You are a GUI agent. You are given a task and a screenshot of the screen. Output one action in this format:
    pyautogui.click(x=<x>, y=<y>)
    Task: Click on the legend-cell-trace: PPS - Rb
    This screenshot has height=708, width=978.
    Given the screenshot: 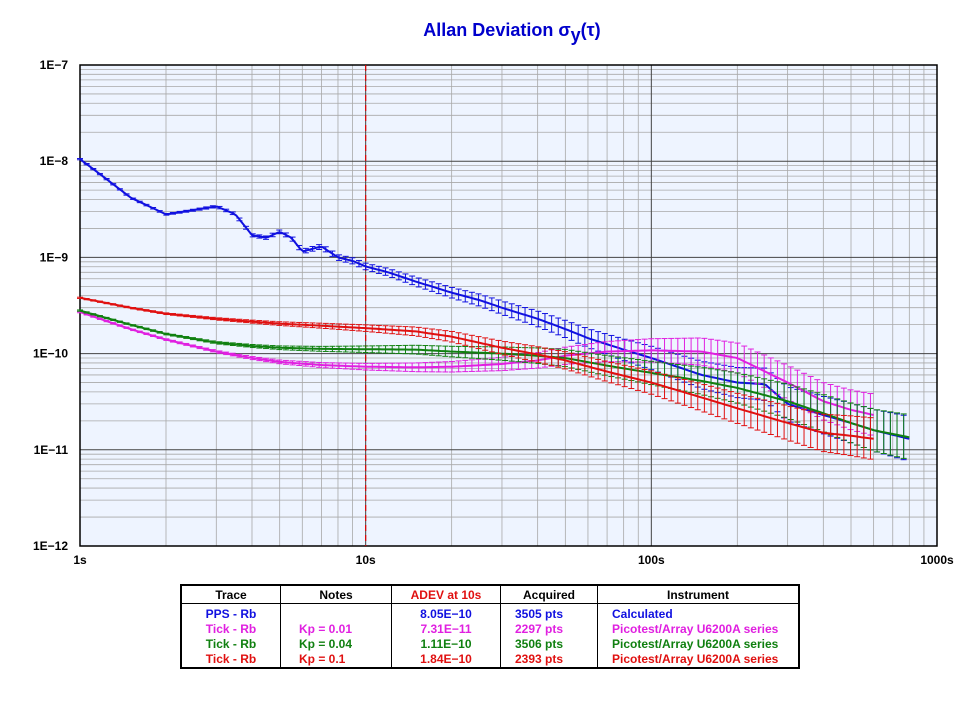 What is the action you would take?
    pyautogui.click(x=230, y=612)
    